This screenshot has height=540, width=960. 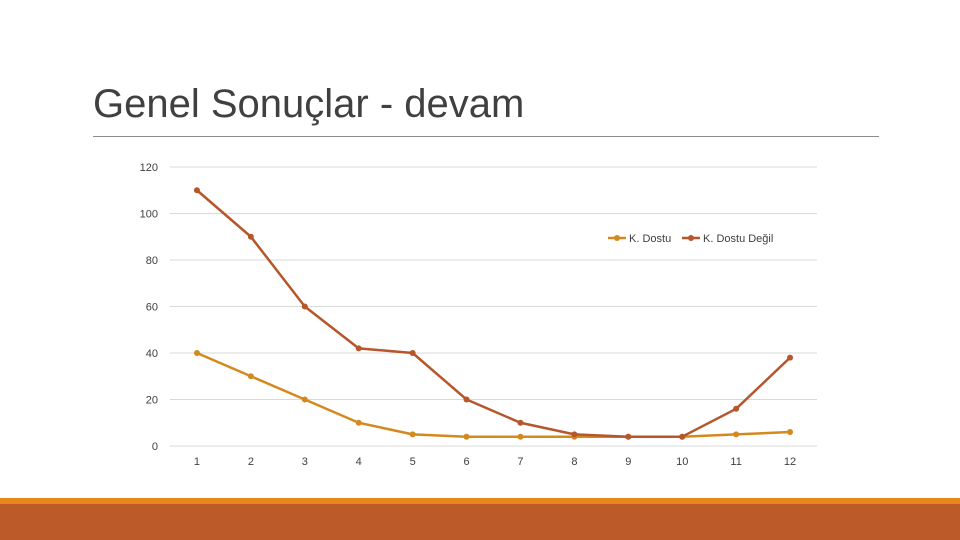 I want to click on y-tick-label: 80, so click(x=152, y=261).